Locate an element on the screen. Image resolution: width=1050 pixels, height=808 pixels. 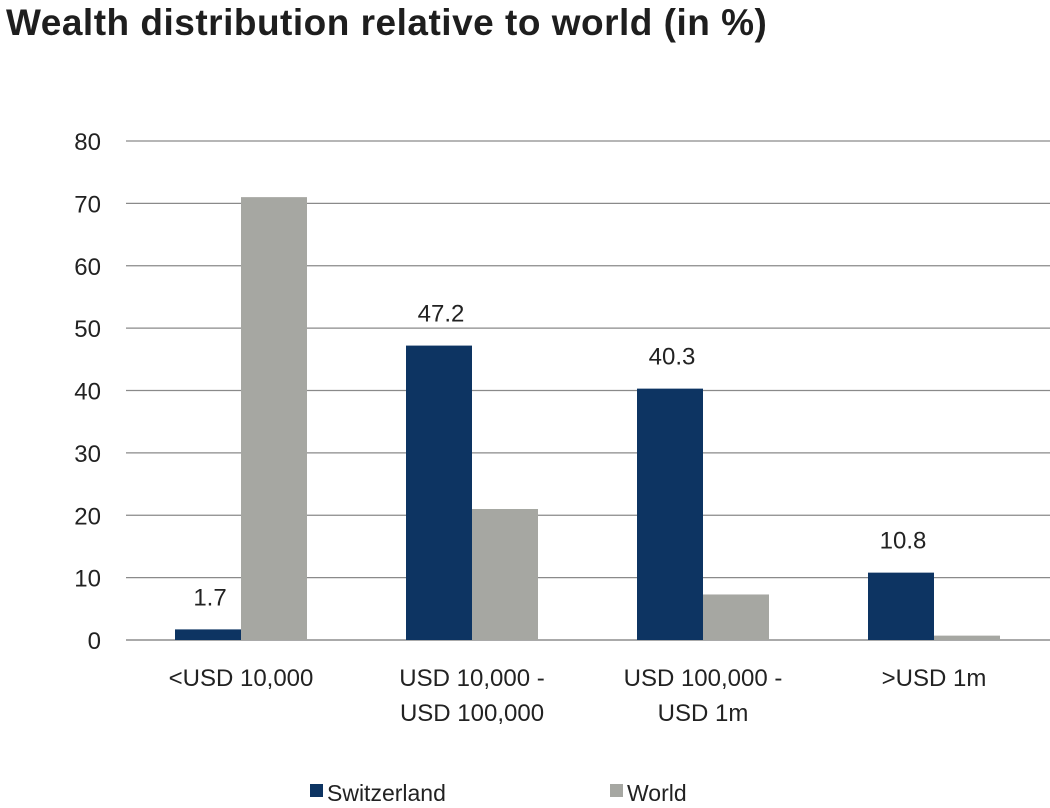
x-category-label-line: >USD 1m is located at coordinates (934, 678).